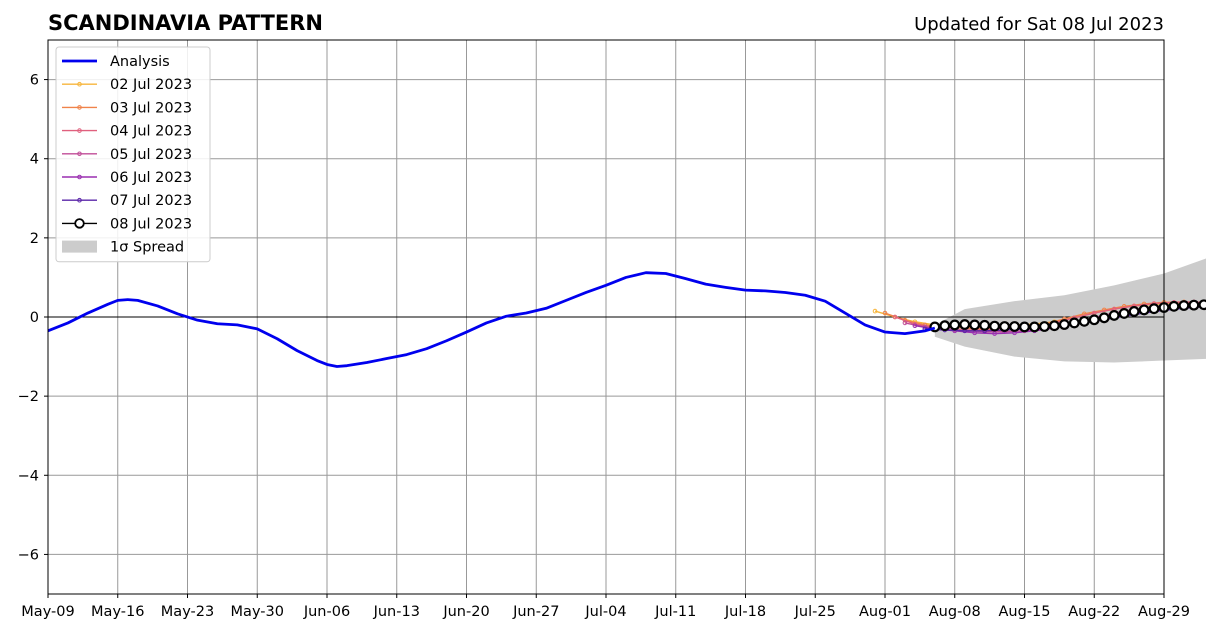  I want to click on legend-label: 03 Jul 2023, so click(151, 108).